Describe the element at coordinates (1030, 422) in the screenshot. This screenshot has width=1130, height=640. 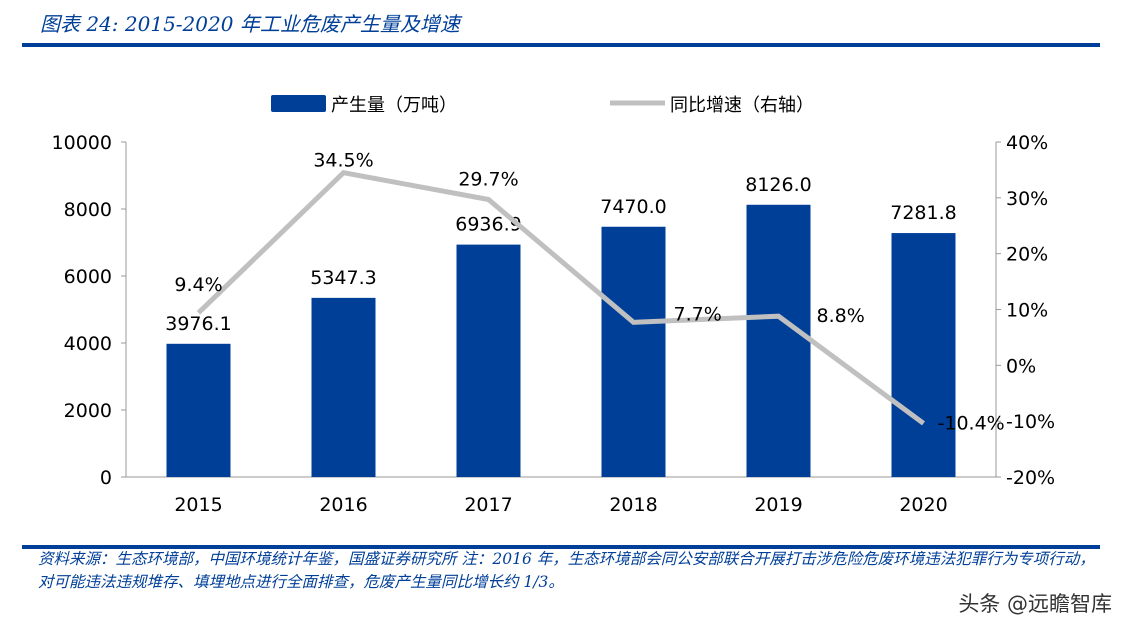
I see `right-tick-label: -10%` at that location.